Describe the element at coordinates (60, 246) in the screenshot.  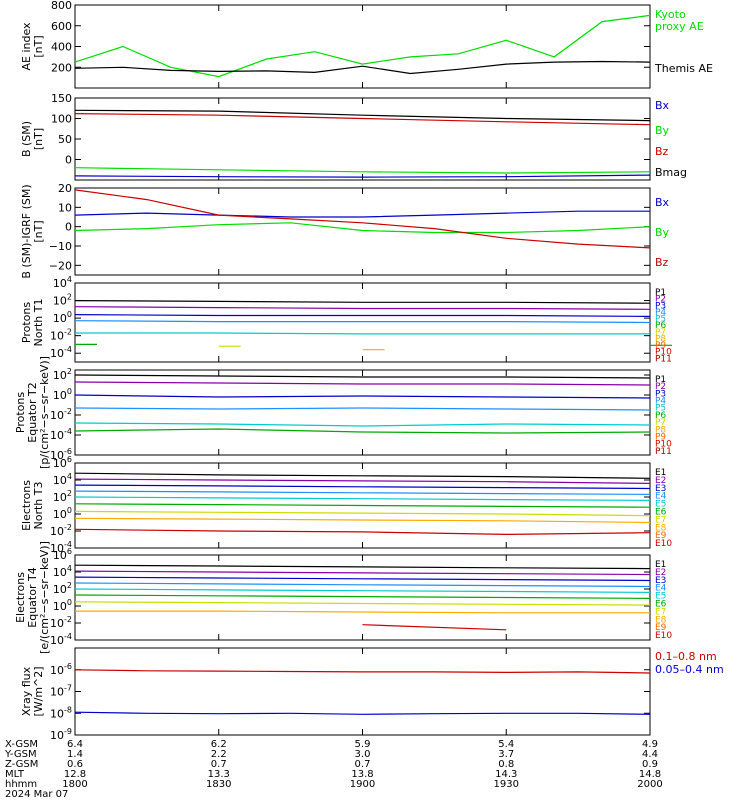
I see `y-tick-label: −10` at that location.